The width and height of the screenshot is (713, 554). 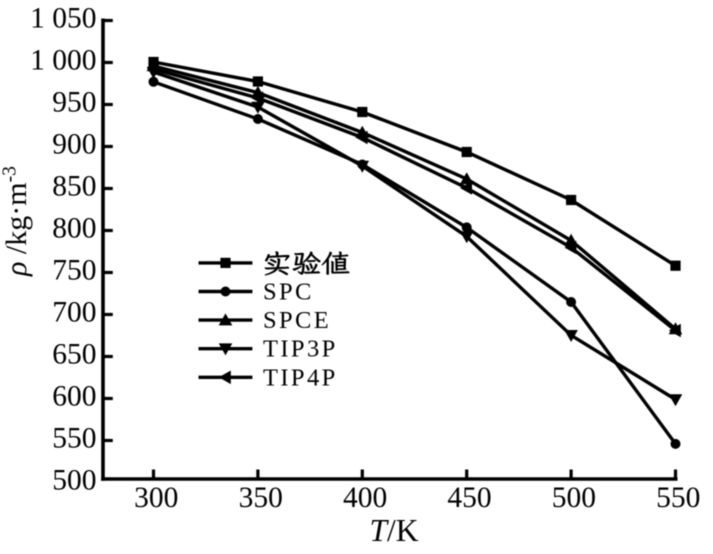 What do you see at coordinates (261, 498) in the screenshot?
I see `svg-text: 350` at bounding box center [261, 498].